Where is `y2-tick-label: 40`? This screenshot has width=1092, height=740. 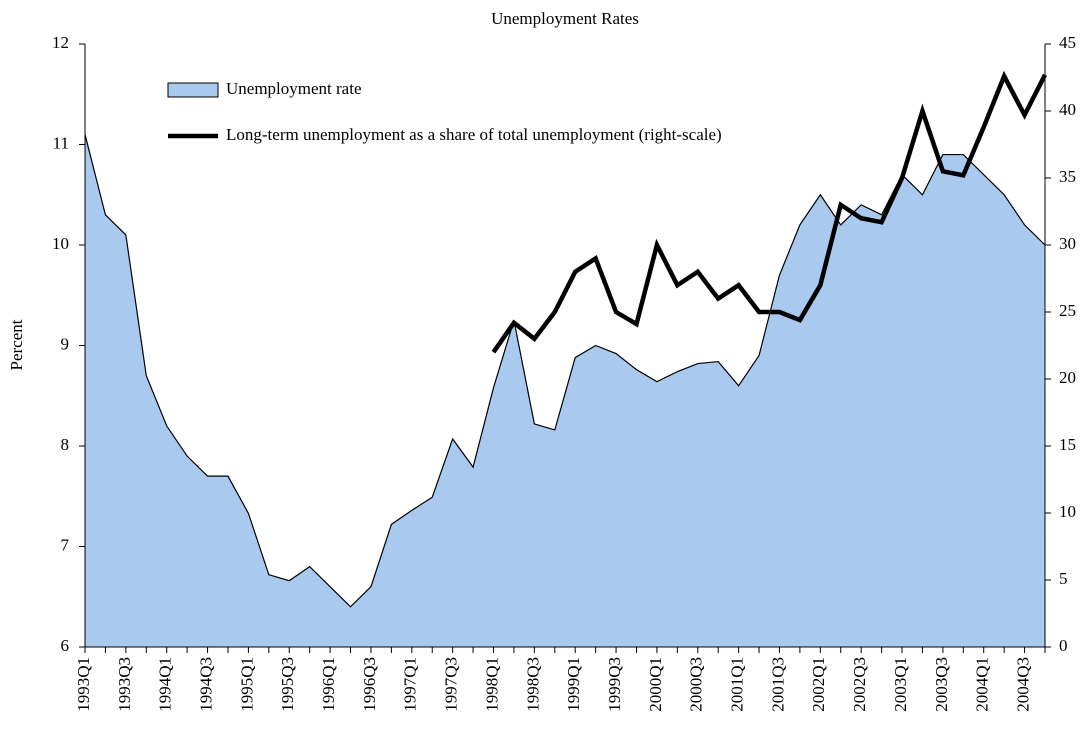
y2-tick-label: 40 is located at coordinates (1067, 109).